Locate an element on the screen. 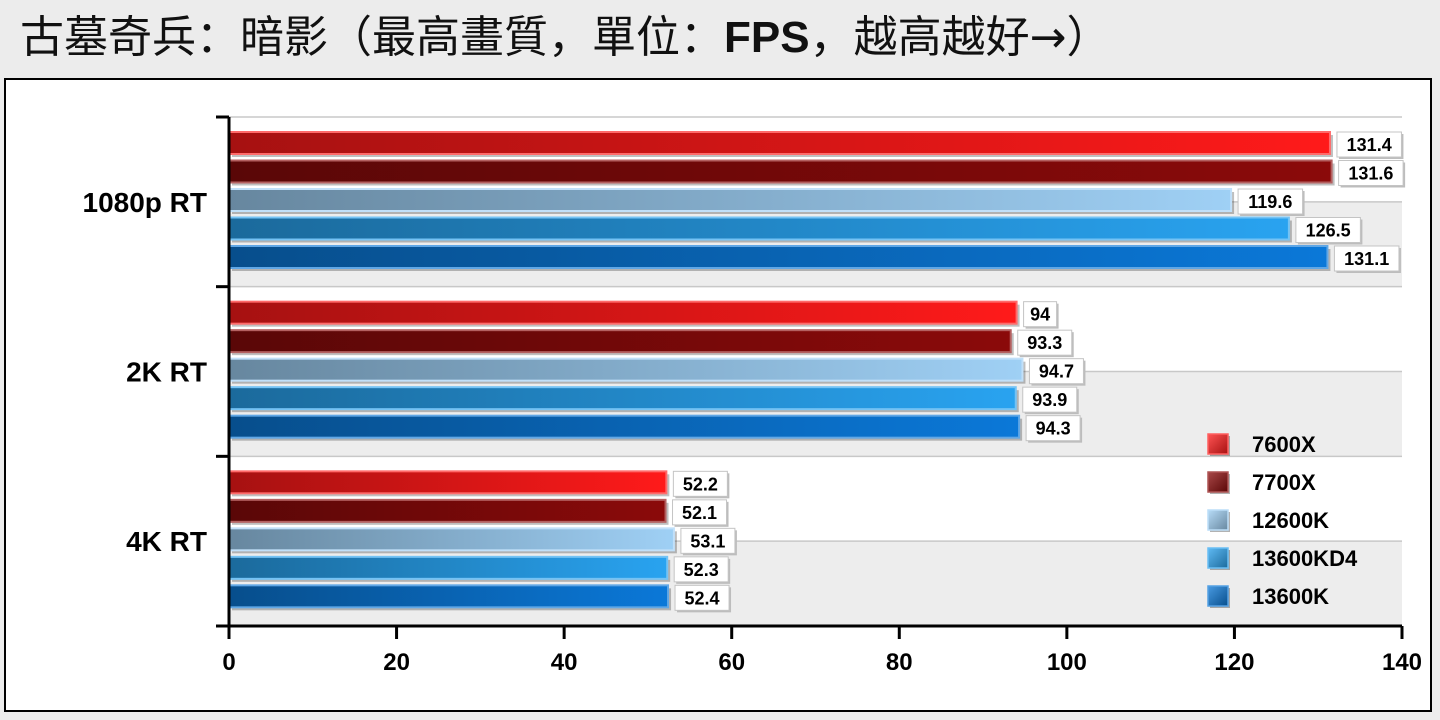  data-label: 52.2 is located at coordinates (700, 484).